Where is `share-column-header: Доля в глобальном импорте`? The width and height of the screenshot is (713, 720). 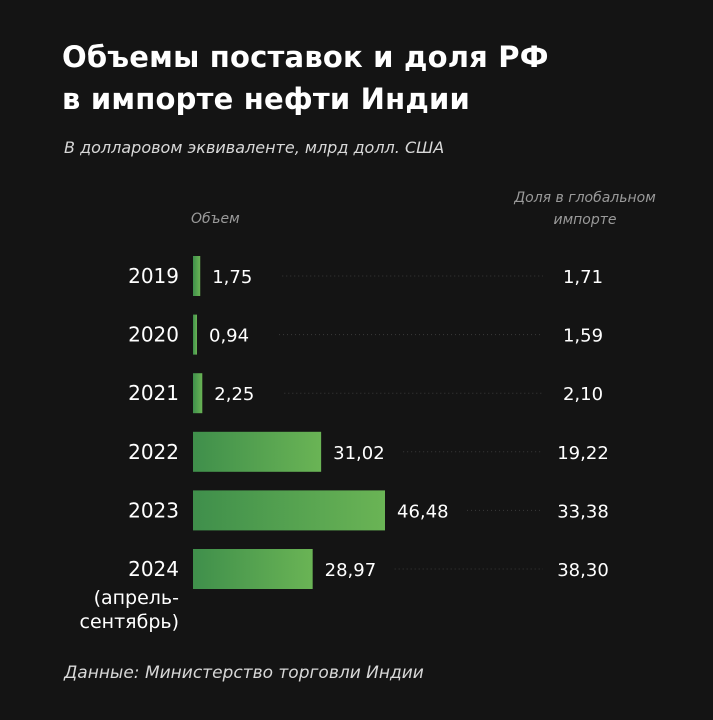 share-column-header: Доля в глобальном импорте is located at coordinates (585, 209).